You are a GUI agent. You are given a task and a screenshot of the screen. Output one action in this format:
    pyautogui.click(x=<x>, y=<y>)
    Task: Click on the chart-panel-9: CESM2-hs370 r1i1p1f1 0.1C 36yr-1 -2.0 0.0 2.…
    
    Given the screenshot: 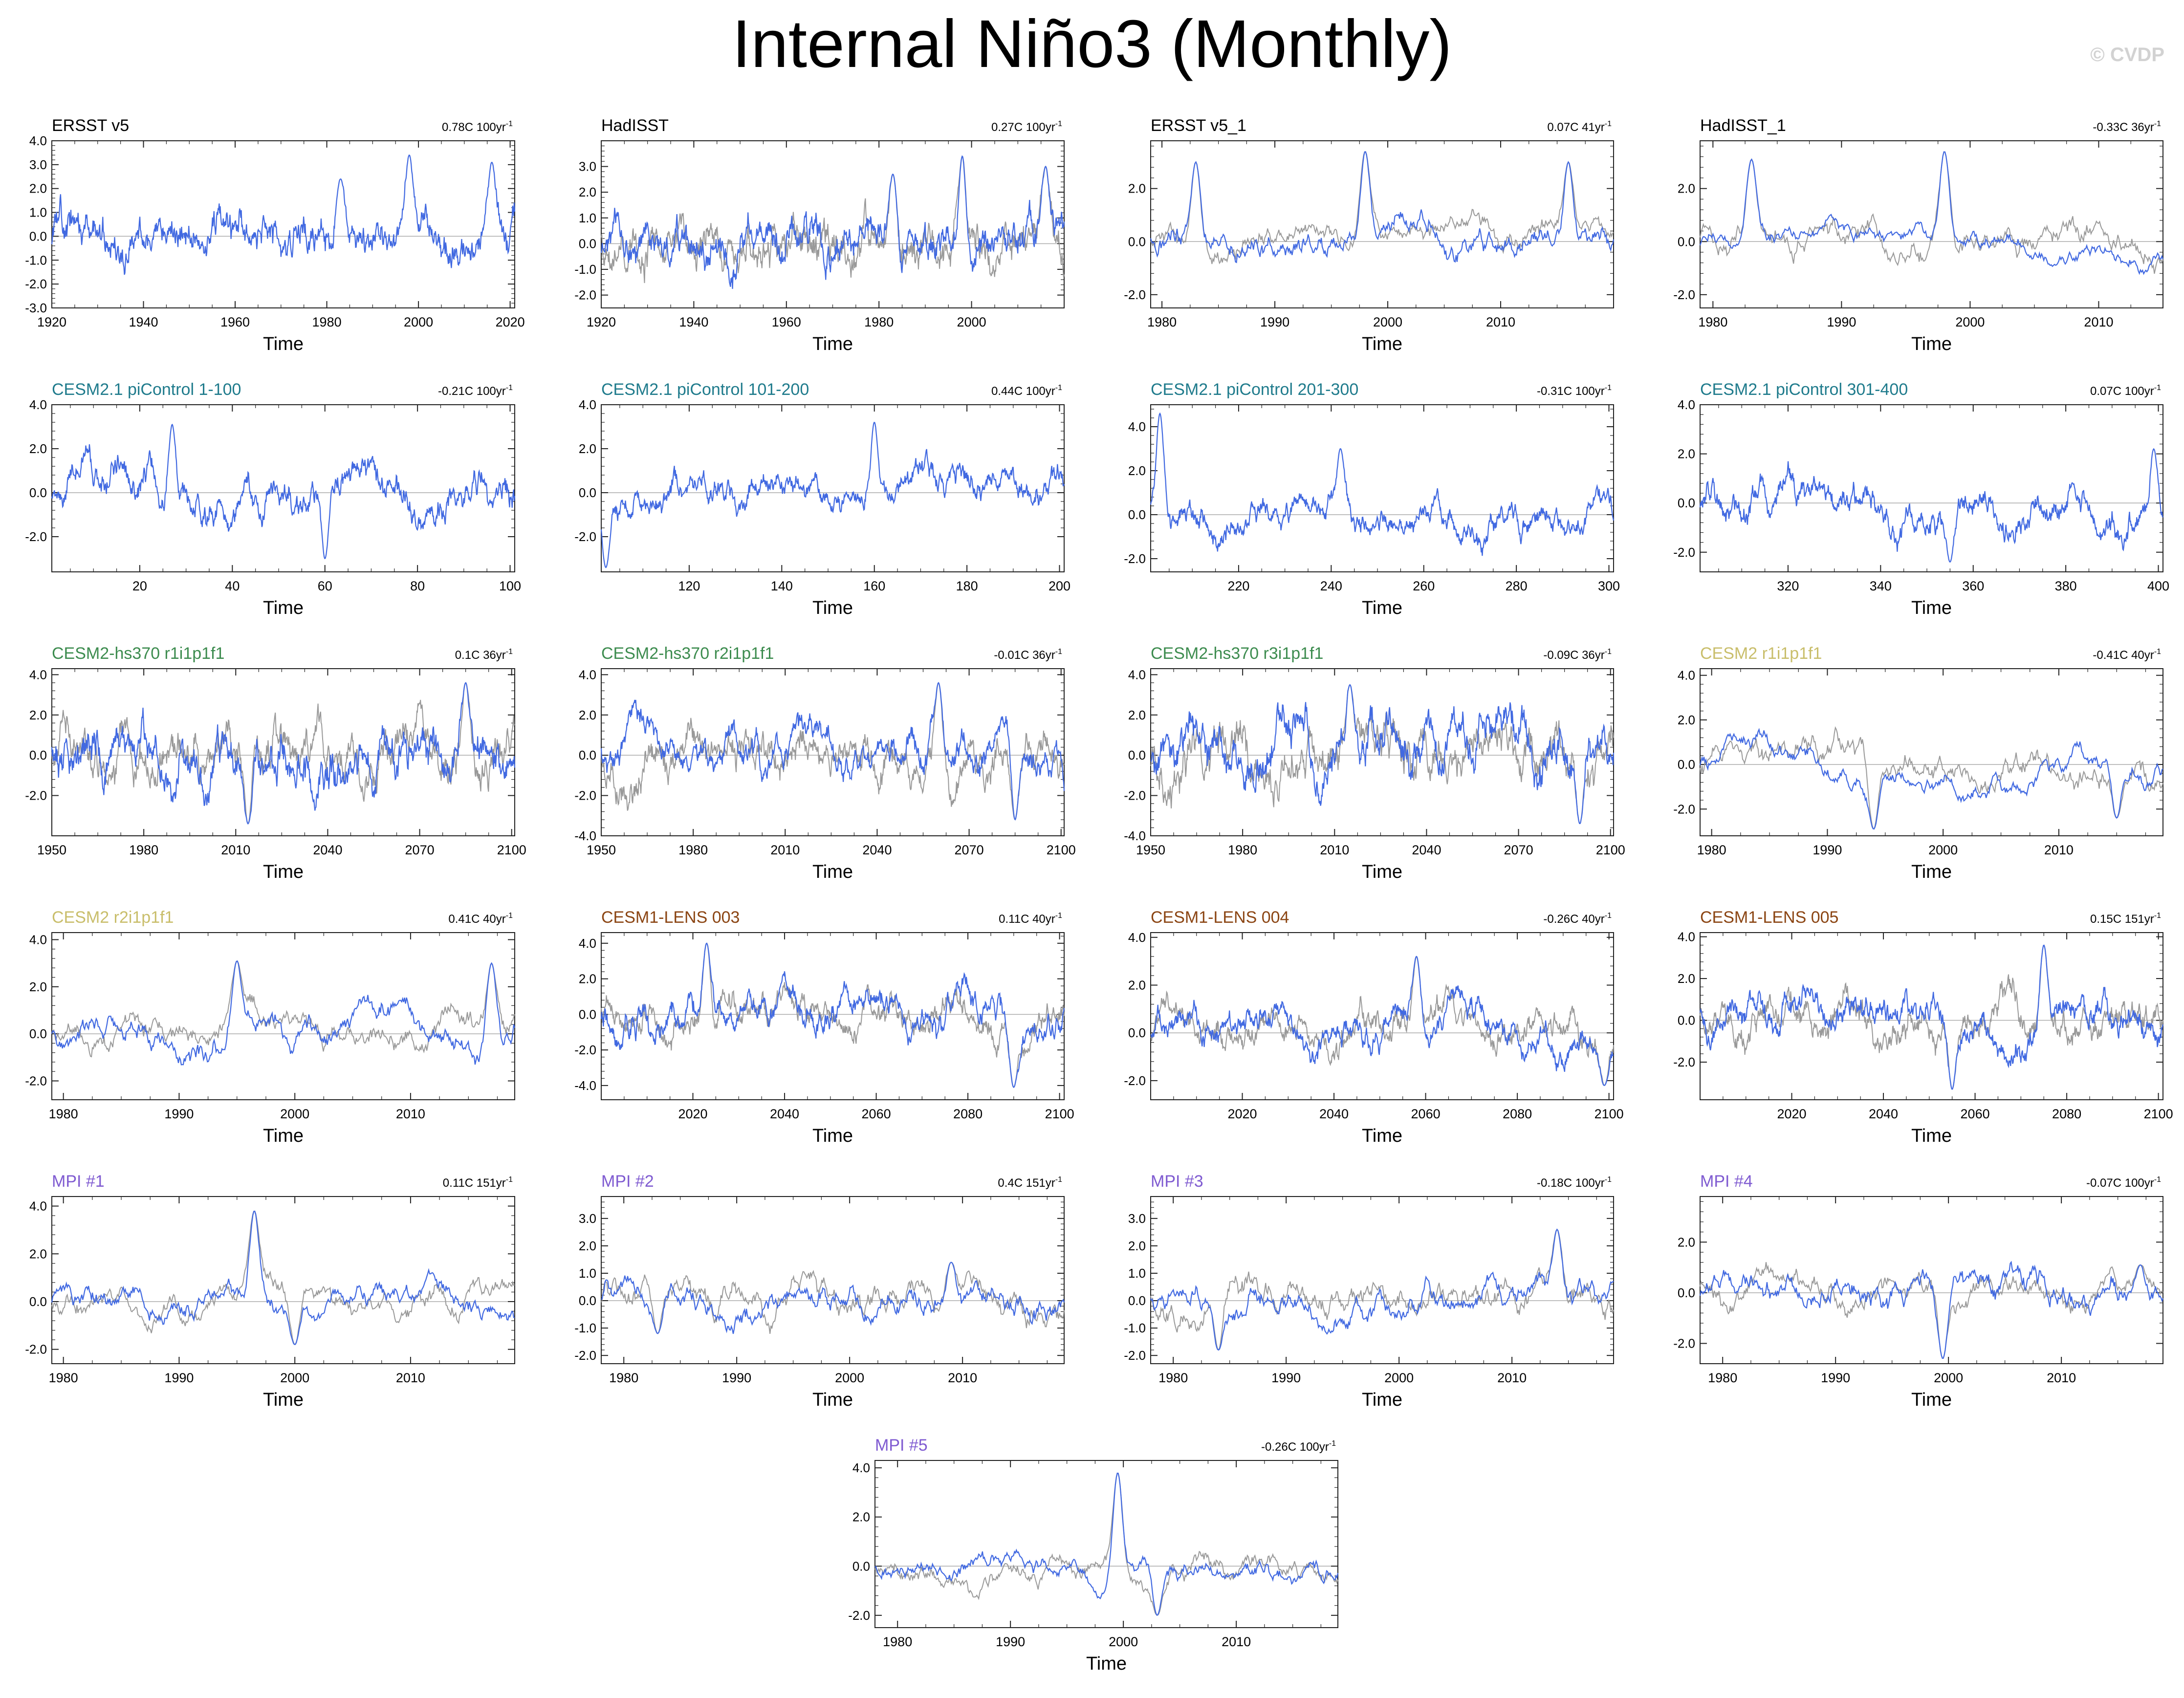 What is the action you would take?
    pyautogui.click(x=275, y=763)
    